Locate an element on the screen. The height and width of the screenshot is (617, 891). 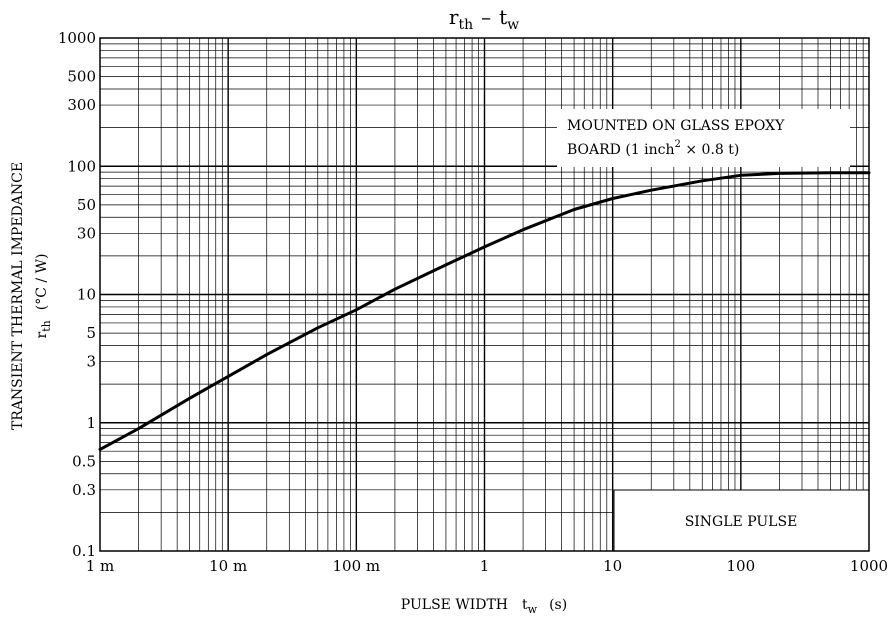
y-tick-label: 30 is located at coordinates (86, 233).